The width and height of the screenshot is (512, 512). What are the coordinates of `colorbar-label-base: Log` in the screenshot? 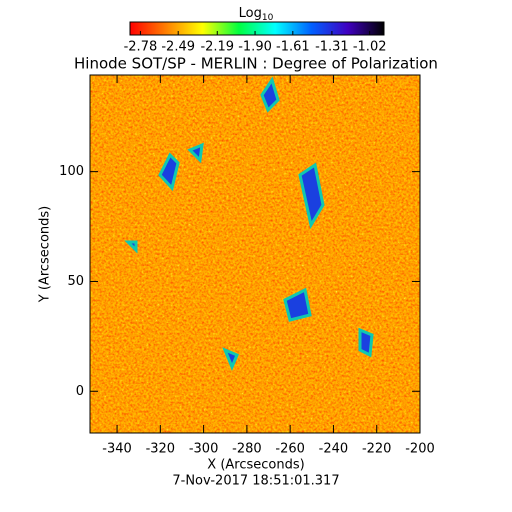 It's located at (250, 13).